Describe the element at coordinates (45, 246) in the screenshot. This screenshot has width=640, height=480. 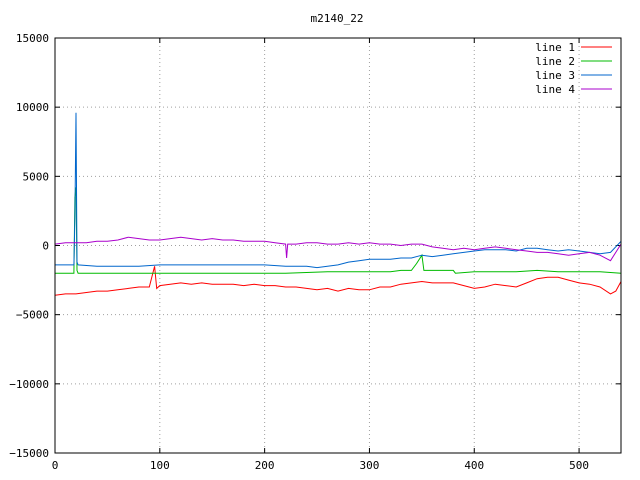
I see `y-tick-label: 0` at that location.